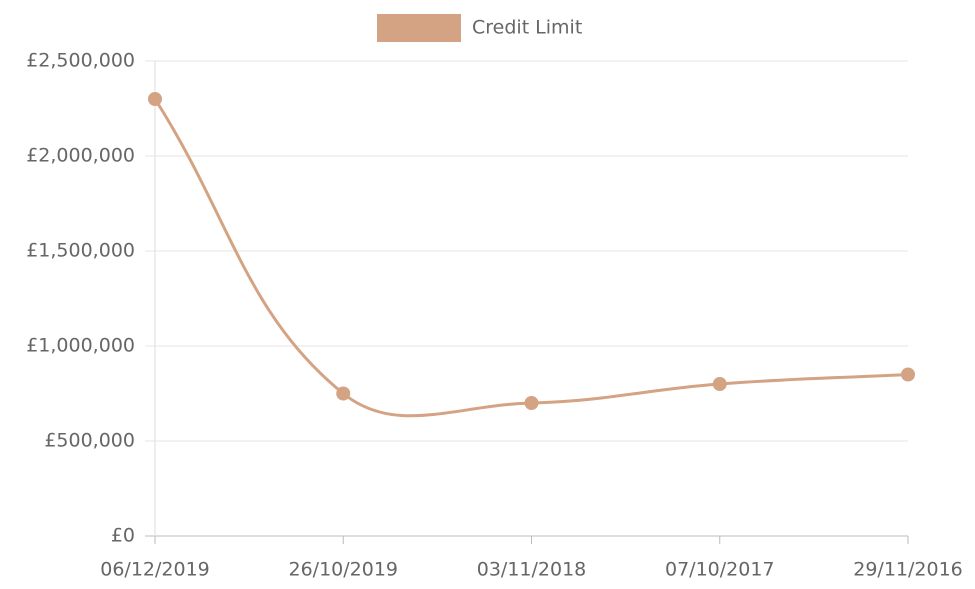 The height and width of the screenshot is (589, 975). I want to click on y-tick-label: £1,000,000, so click(80, 346).